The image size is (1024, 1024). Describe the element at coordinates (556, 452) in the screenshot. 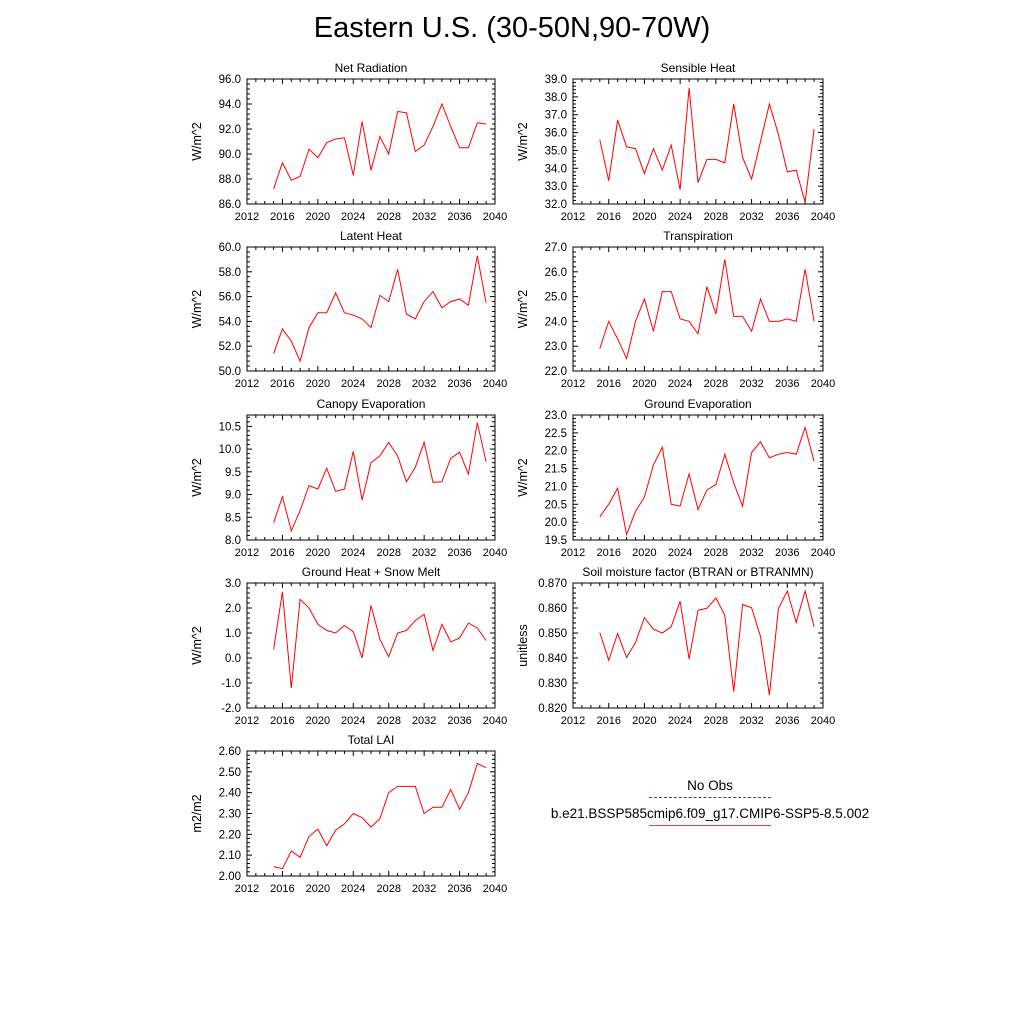

I see `y-tick-label: 22.0` at that location.